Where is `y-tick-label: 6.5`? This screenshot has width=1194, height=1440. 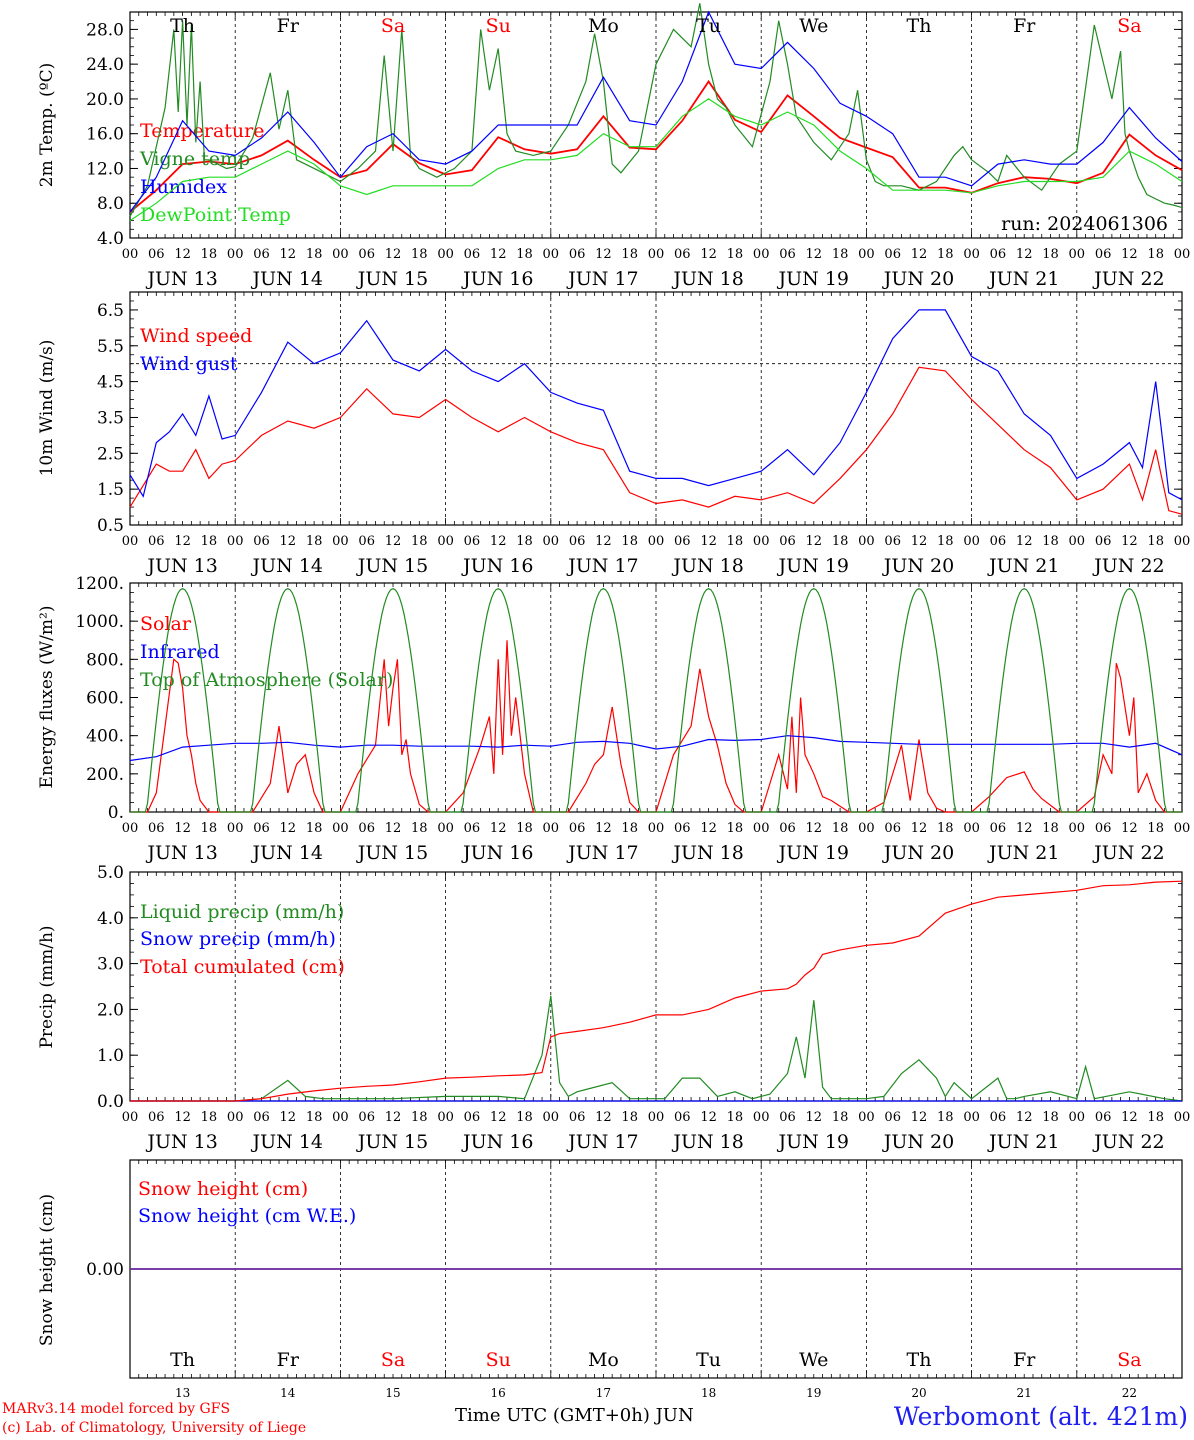 y-tick-label: 6.5 is located at coordinates (110, 311).